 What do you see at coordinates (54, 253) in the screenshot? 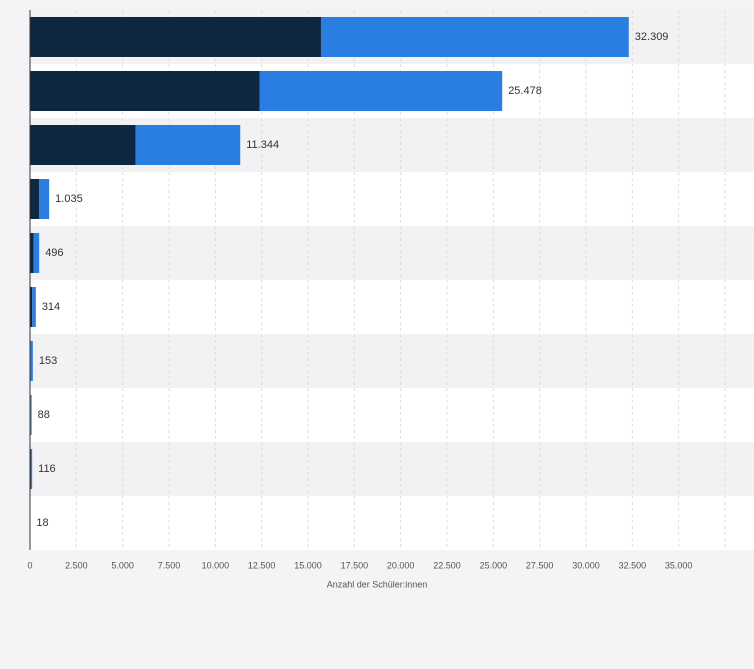
I see `value-label: 496` at bounding box center [54, 253].